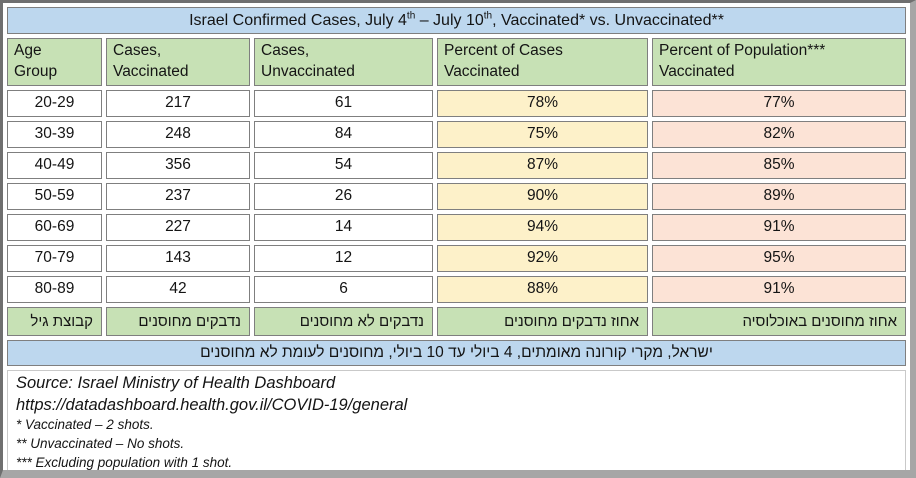 The width and height of the screenshot is (916, 478). What do you see at coordinates (54, 227) in the screenshot?
I see `age-group-cell: 60-69` at bounding box center [54, 227].